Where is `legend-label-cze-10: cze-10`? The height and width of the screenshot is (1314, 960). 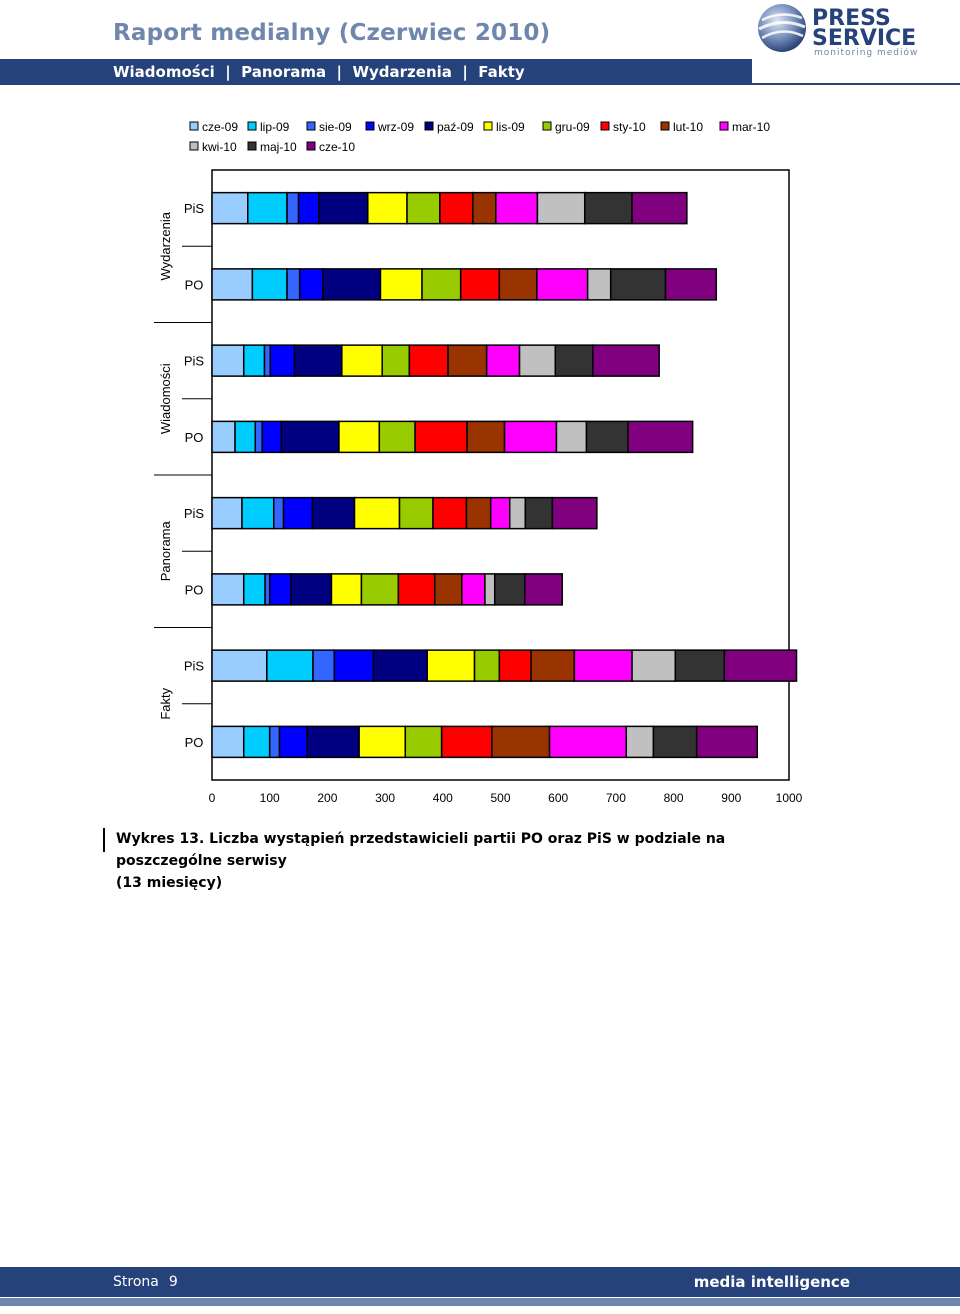 legend-label-cze-10: cze-10 is located at coordinates (337, 147).